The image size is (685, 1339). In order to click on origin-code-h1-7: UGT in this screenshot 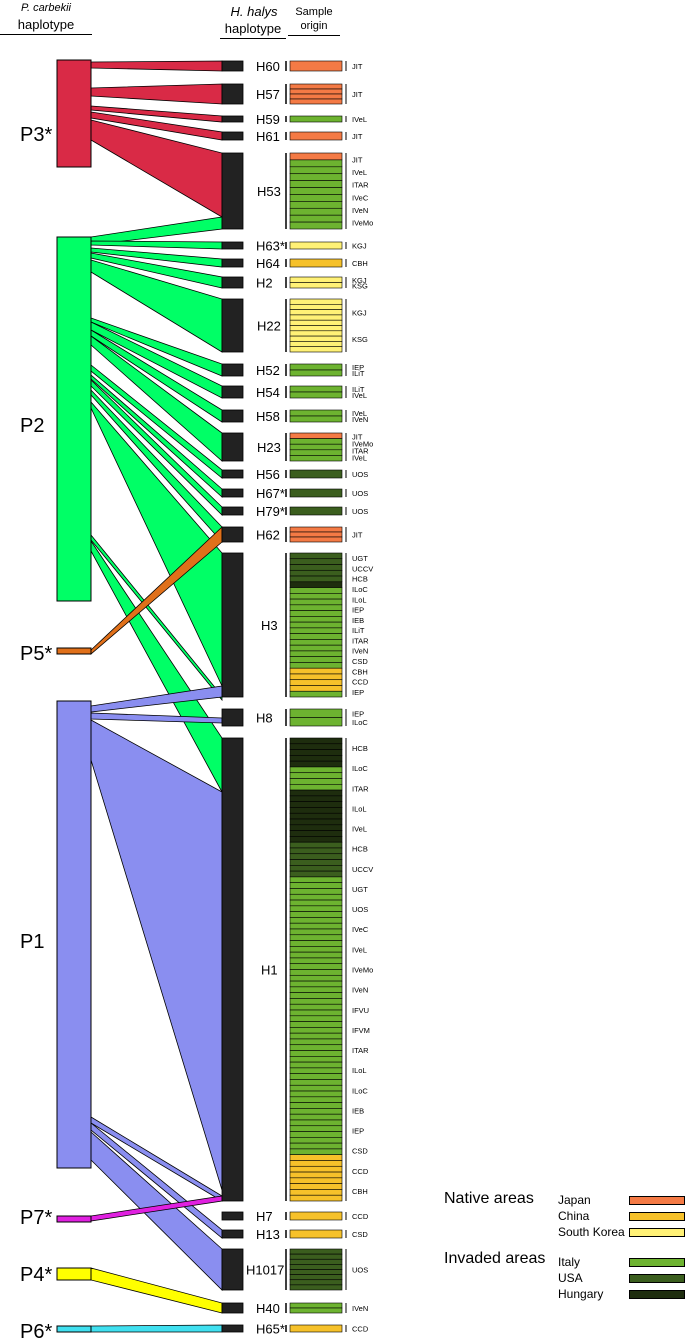, I will do `click(360, 889)`.